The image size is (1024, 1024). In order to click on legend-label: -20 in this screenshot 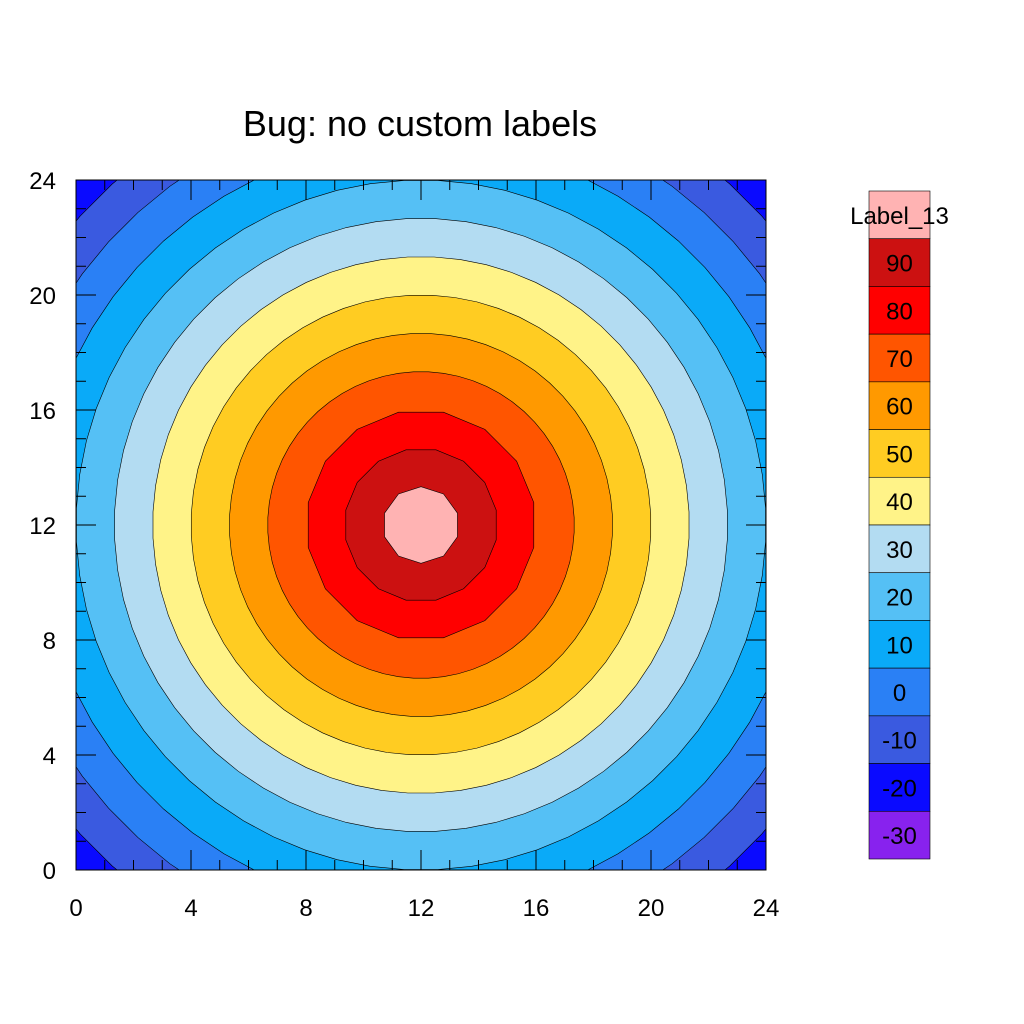, I will do `click(899, 788)`.